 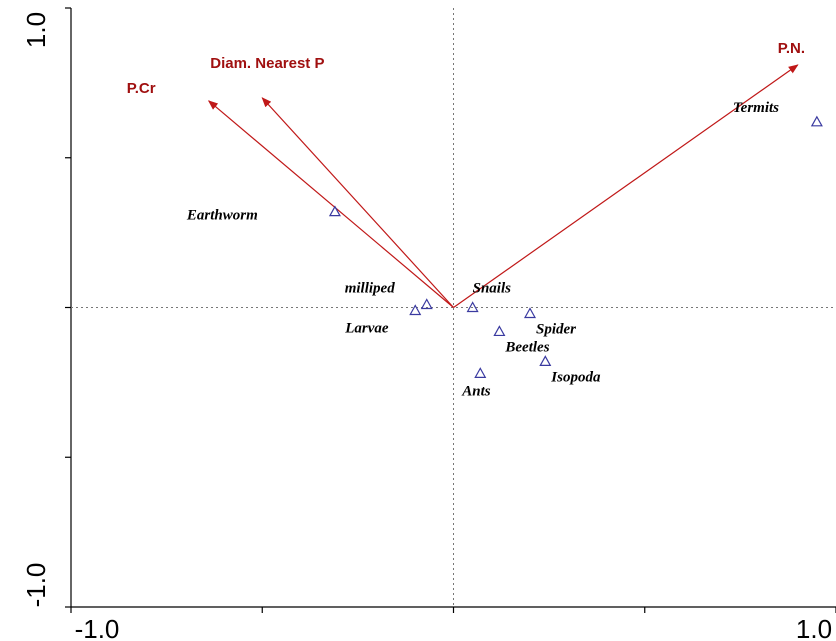 What do you see at coordinates (267, 63) in the screenshot?
I see `vector-label-1: Diam. Nearest P` at bounding box center [267, 63].